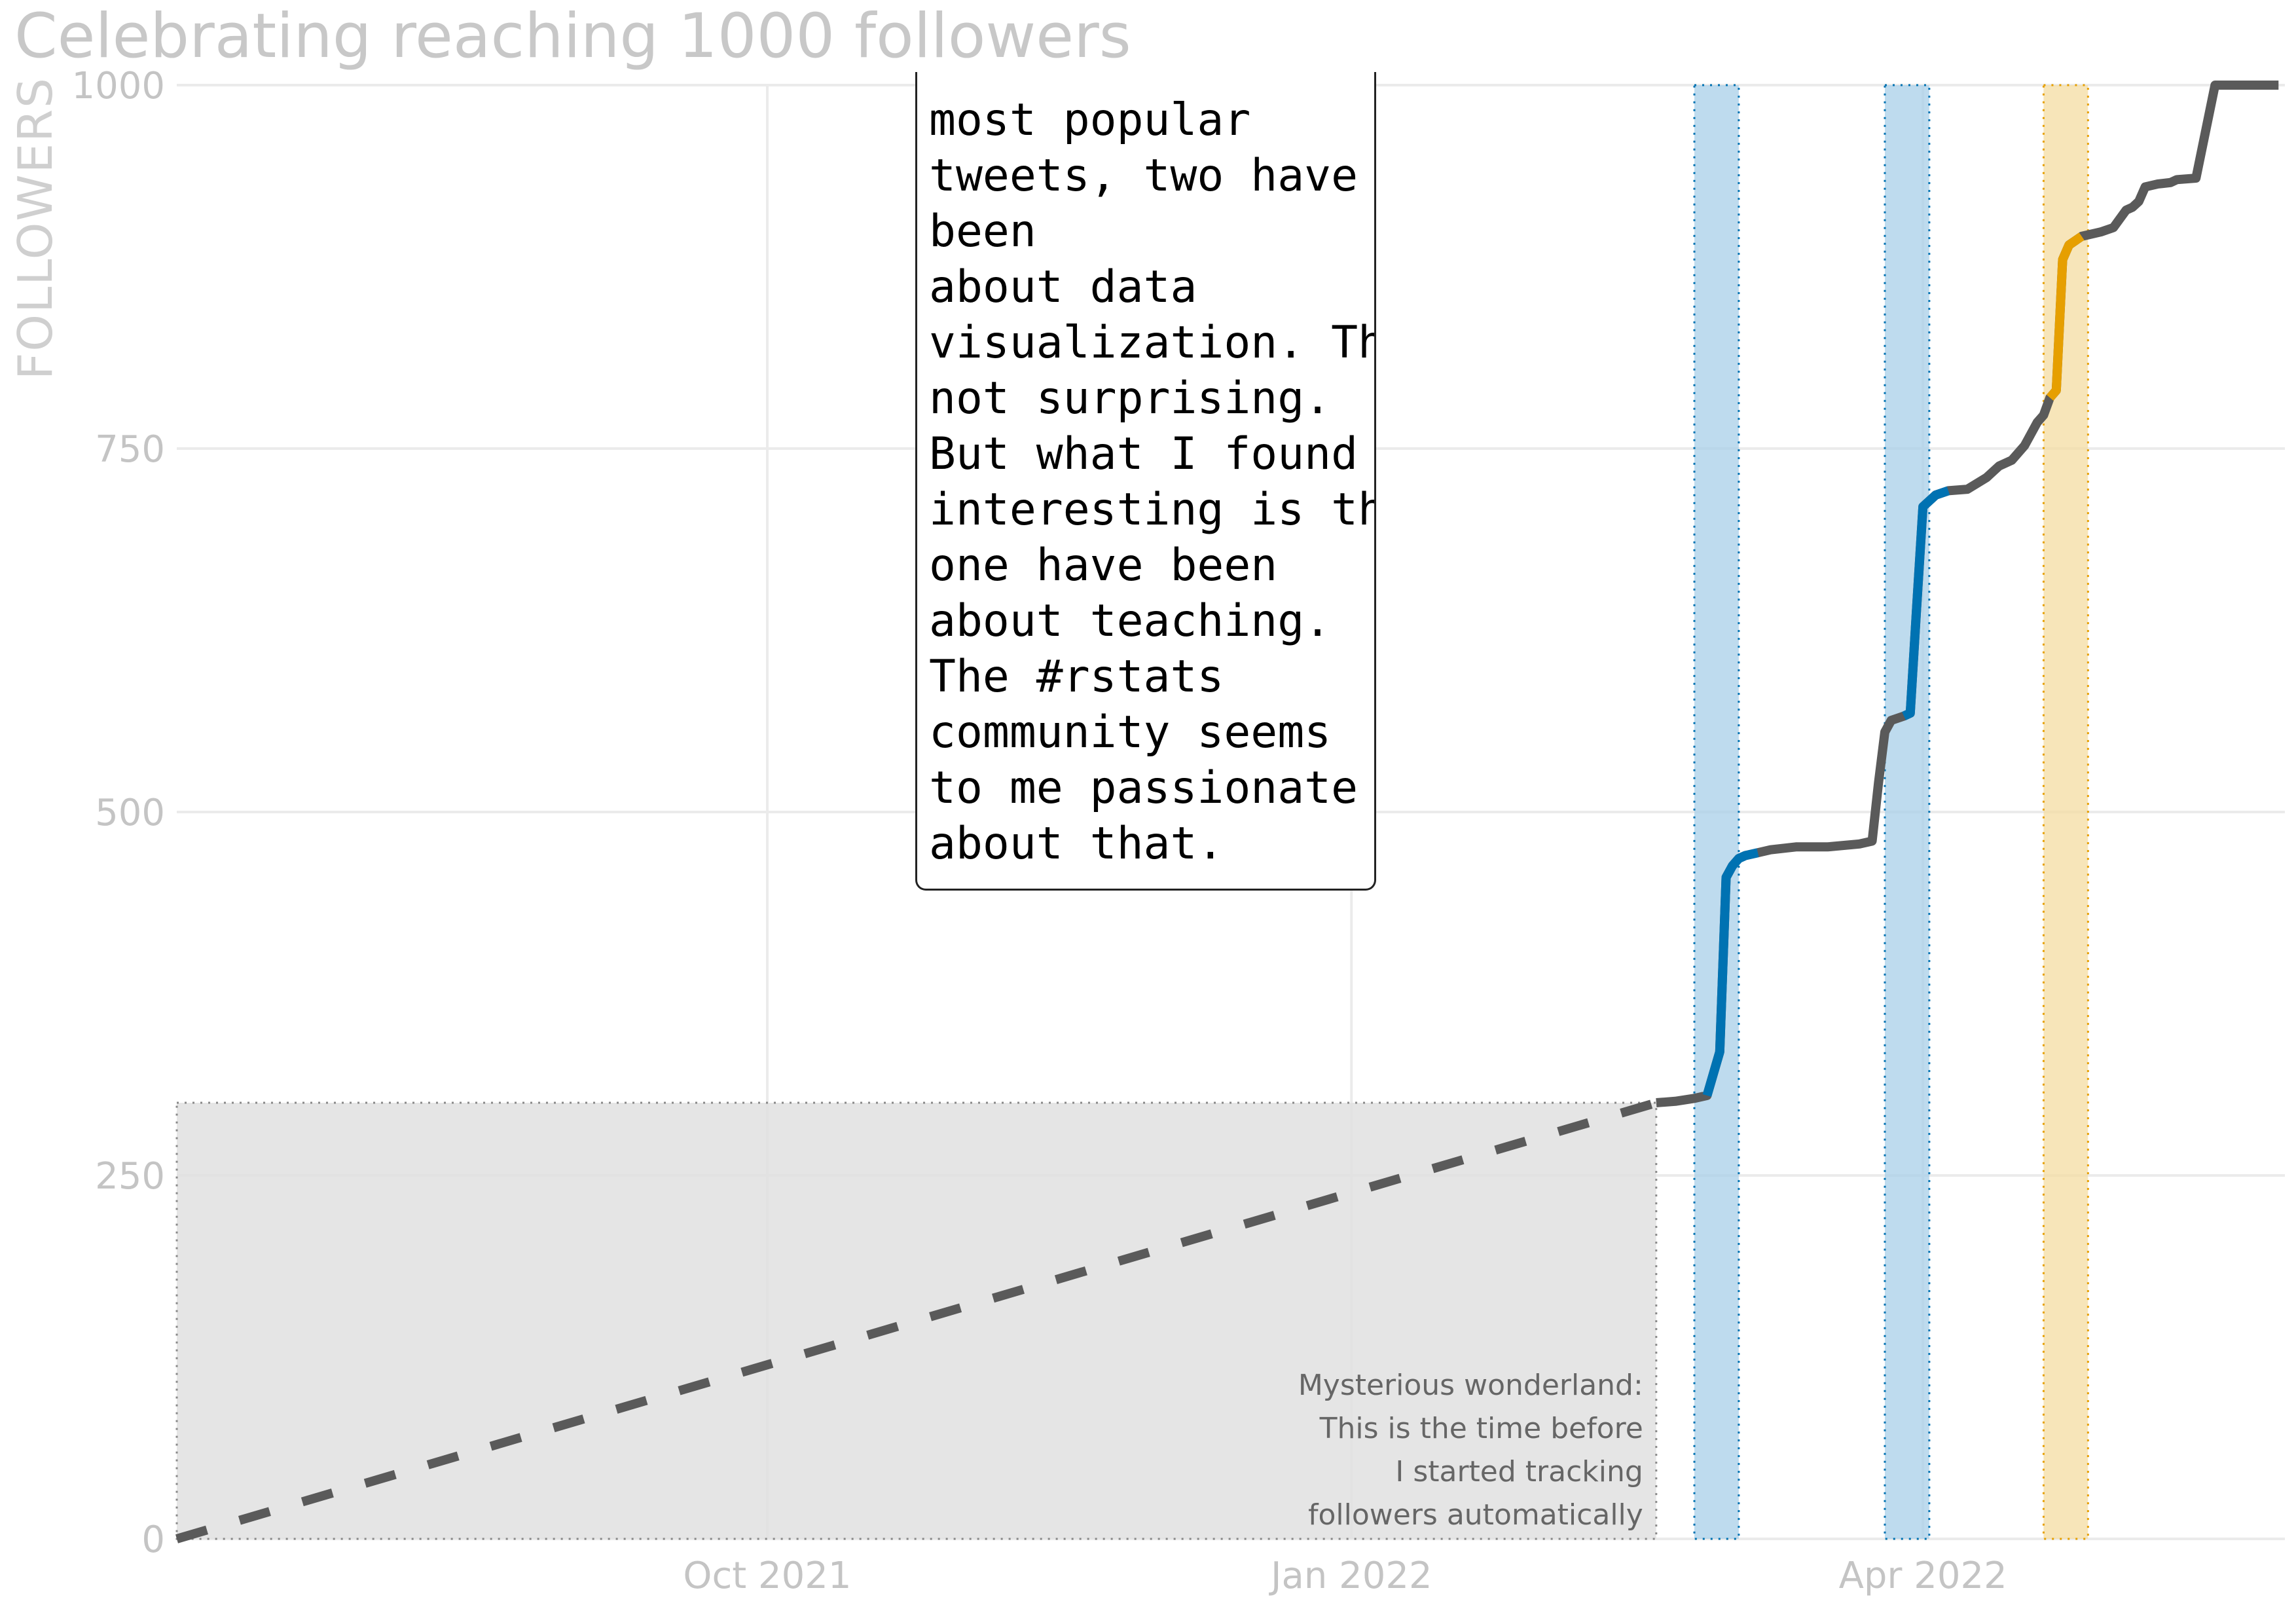 Image resolution: width=2296 pixels, height=1624 pixels. Describe the element at coordinates (1519, 1471) in the screenshot. I see `region-note-line: I started tracking` at that location.